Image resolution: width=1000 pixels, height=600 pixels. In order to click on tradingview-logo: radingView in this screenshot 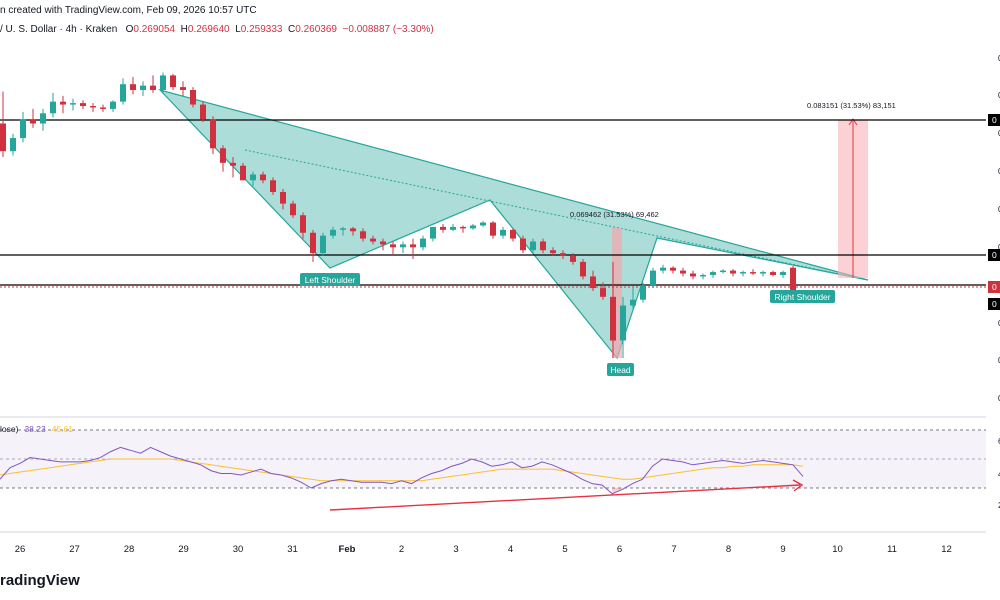, I will do `click(40, 580)`.